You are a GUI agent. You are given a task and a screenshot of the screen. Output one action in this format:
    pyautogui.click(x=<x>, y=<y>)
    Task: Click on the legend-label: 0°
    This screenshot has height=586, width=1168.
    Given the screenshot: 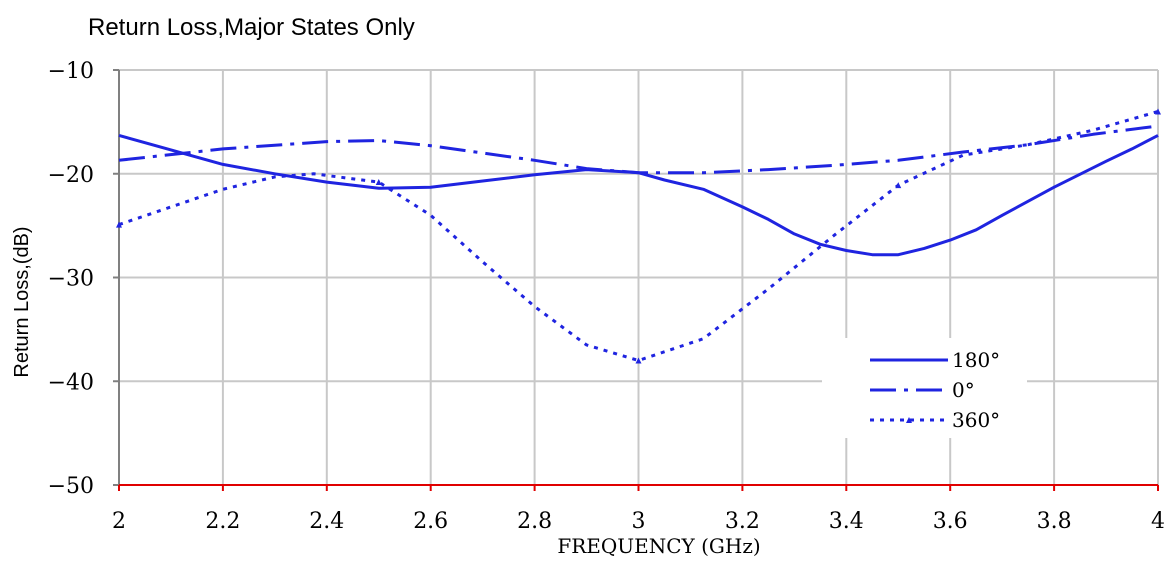 What is the action you would take?
    pyautogui.click(x=963, y=390)
    